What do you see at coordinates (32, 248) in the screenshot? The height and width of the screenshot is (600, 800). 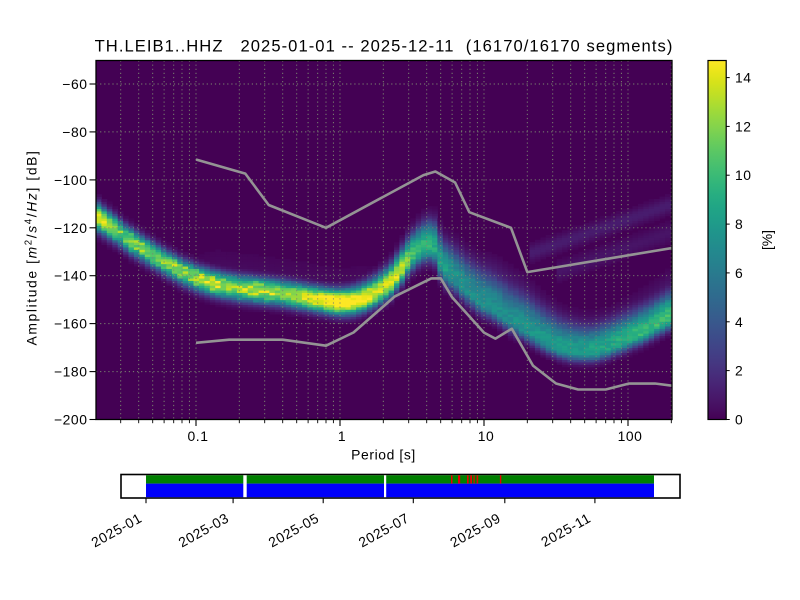 I see `svg-text: Amplitude [m2/s4/Hz] [dB]` at bounding box center [32, 248].